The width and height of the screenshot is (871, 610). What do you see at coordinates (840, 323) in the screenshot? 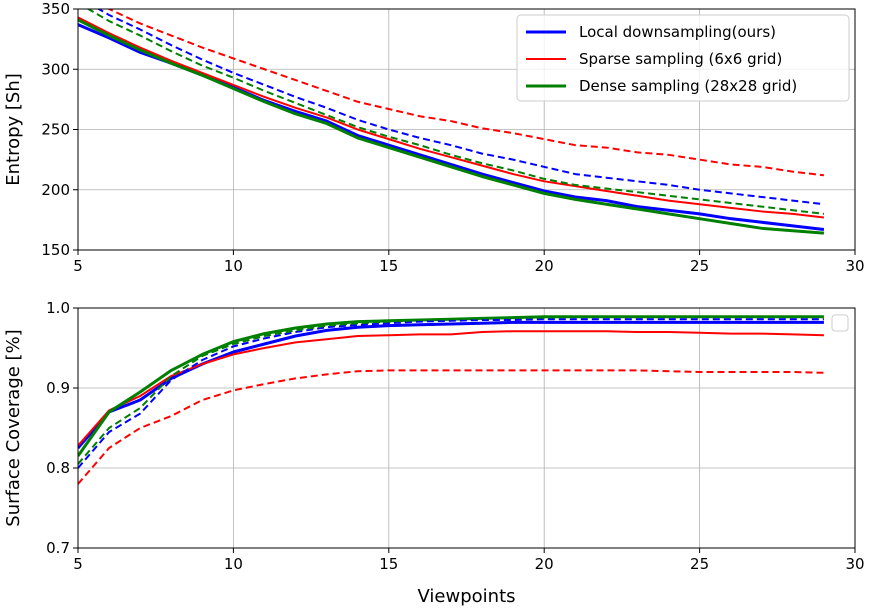
I see `empty-legend-box` at bounding box center [840, 323].